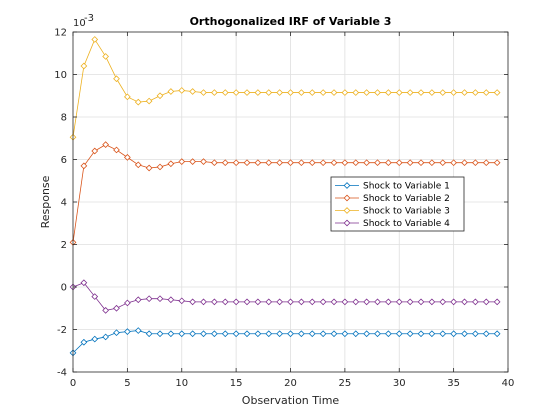 The width and height of the screenshot is (560, 420). What do you see at coordinates (347, 185) in the screenshot?
I see `legend-marker` at bounding box center [347, 185].